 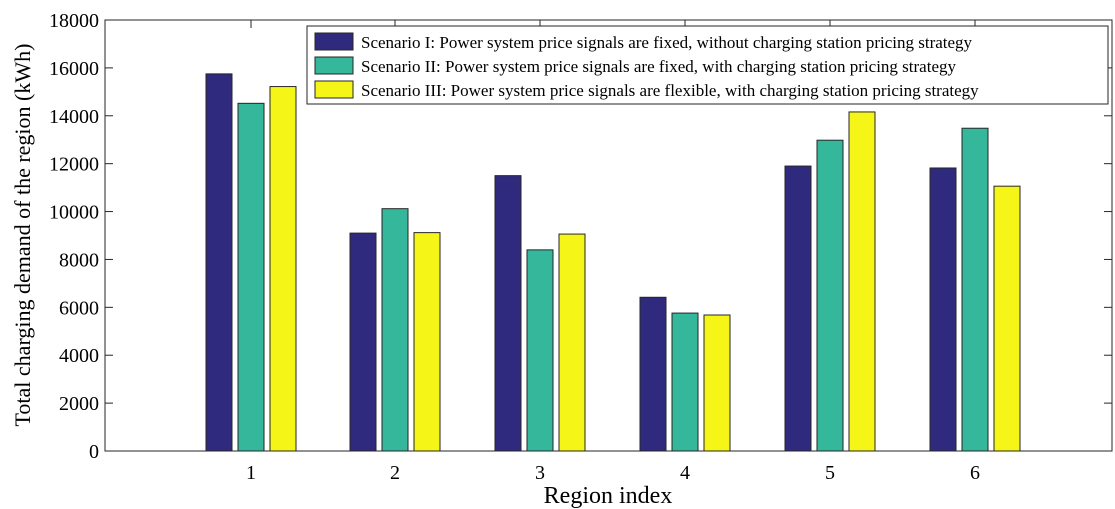 I want to click on y-tick-label: 18000, so click(x=74, y=21).